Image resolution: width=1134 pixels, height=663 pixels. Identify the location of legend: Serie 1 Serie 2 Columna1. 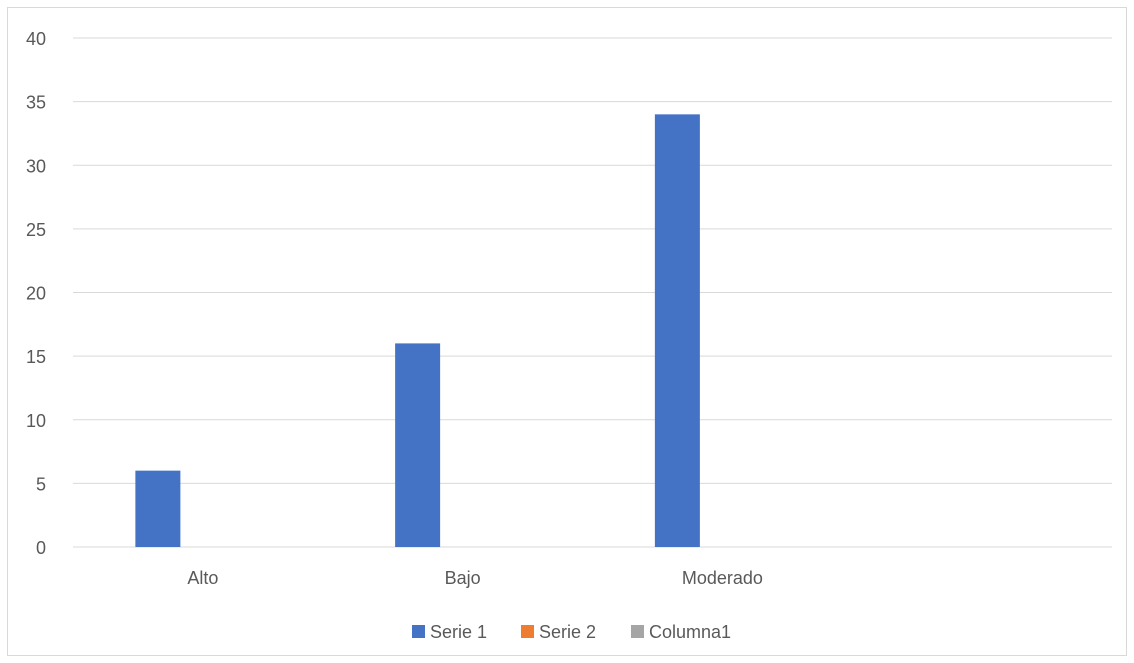
(571, 632).